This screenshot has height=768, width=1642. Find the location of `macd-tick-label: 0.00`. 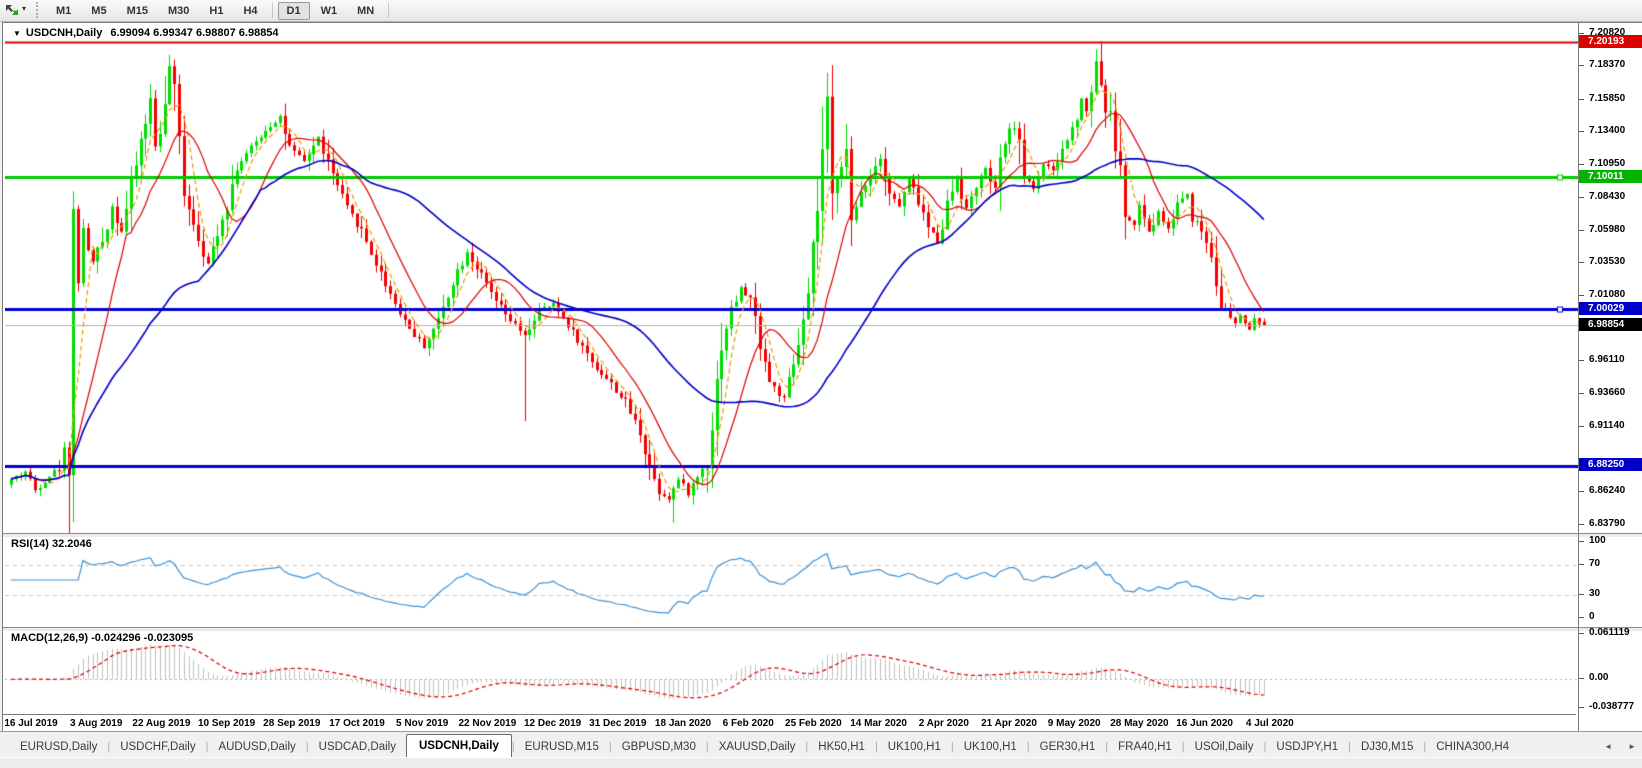

macd-tick-label: 0.00 is located at coordinates (1599, 678).